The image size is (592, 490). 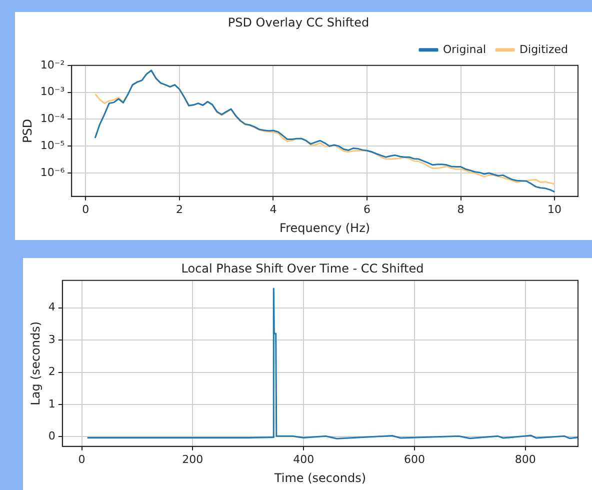 I want to click on y-tick-label: 4, so click(x=52, y=307).